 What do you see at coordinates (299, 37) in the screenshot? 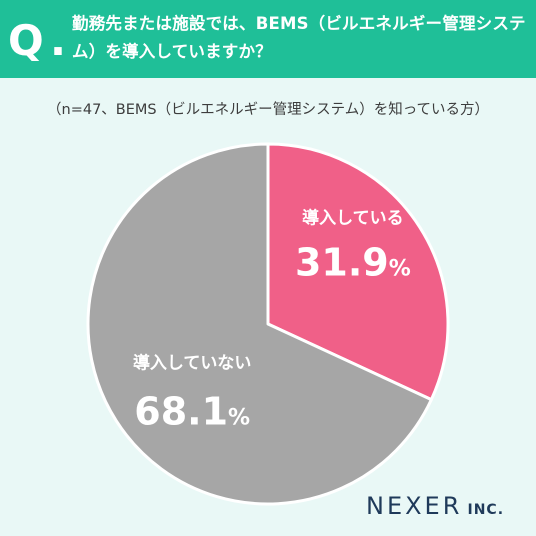
I see `question-text: 勤務先または施設では、BEMS（ビルエネルギー管理システム）を導入していますか？` at bounding box center [299, 37].